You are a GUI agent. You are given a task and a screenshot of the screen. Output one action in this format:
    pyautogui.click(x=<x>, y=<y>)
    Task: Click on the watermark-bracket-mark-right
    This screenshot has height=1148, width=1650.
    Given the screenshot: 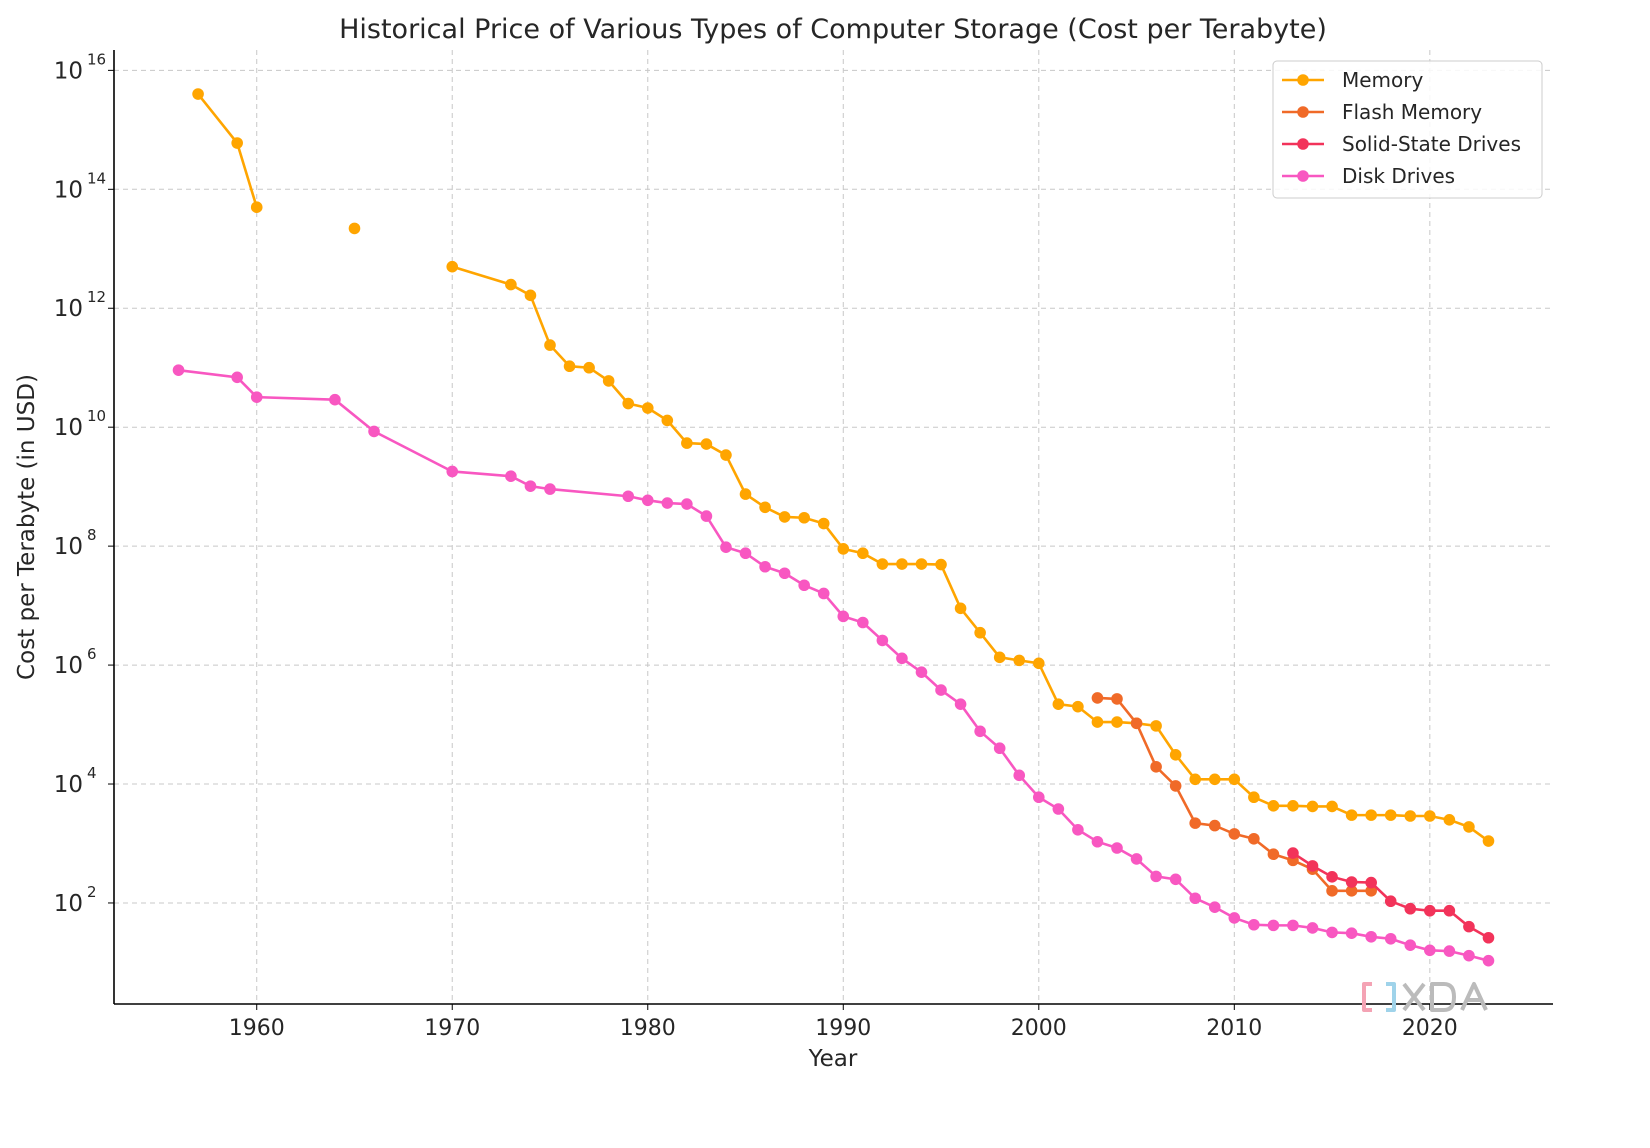 What is the action you would take?
    pyautogui.click(x=1391, y=997)
    